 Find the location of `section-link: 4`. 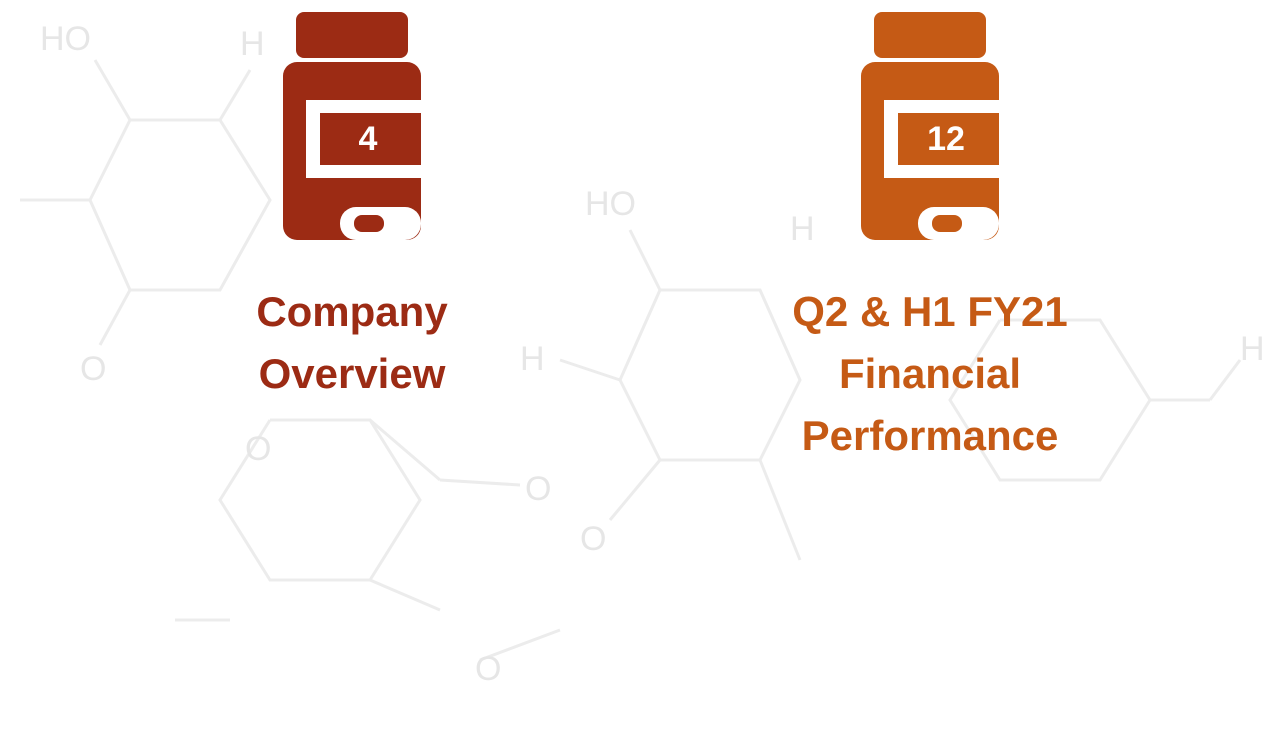

section-link: 4 is located at coordinates (352, 126).